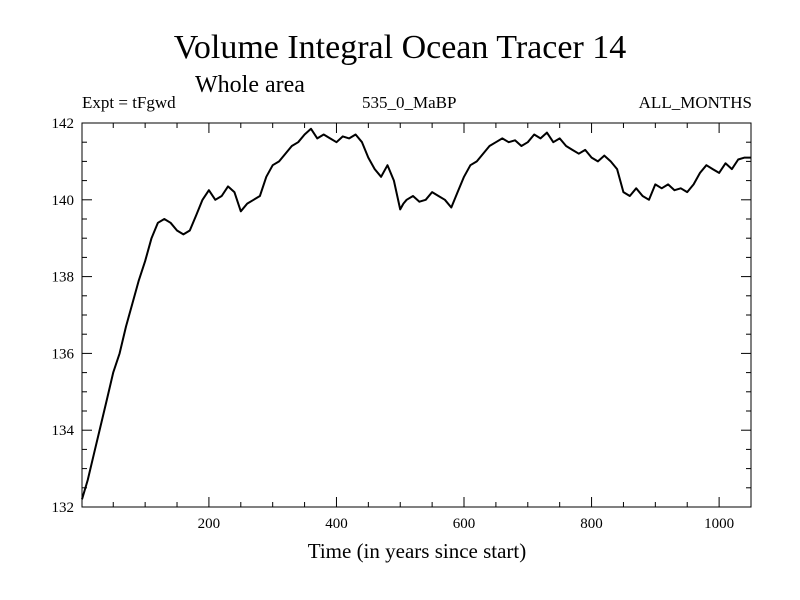 This screenshot has height=600, width=800. I want to click on y-tick-label: 134, so click(63, 431).